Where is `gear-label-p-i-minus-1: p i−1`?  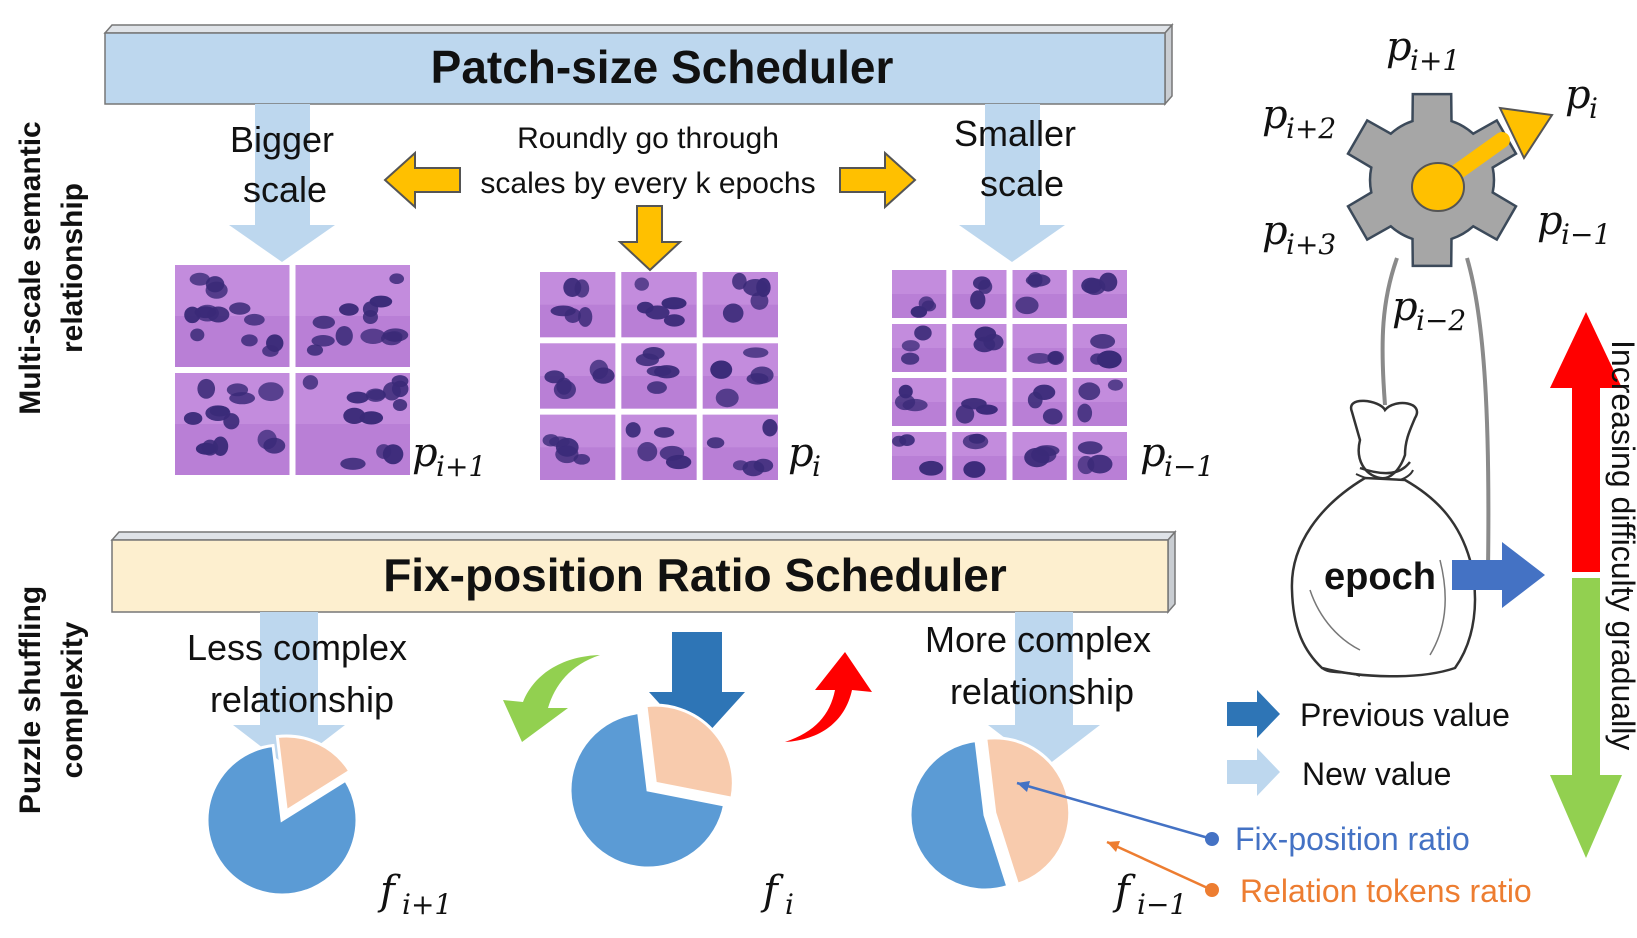
gear-label-p-i-minus-1: p i−1 is located at coordinates (1574, 224).